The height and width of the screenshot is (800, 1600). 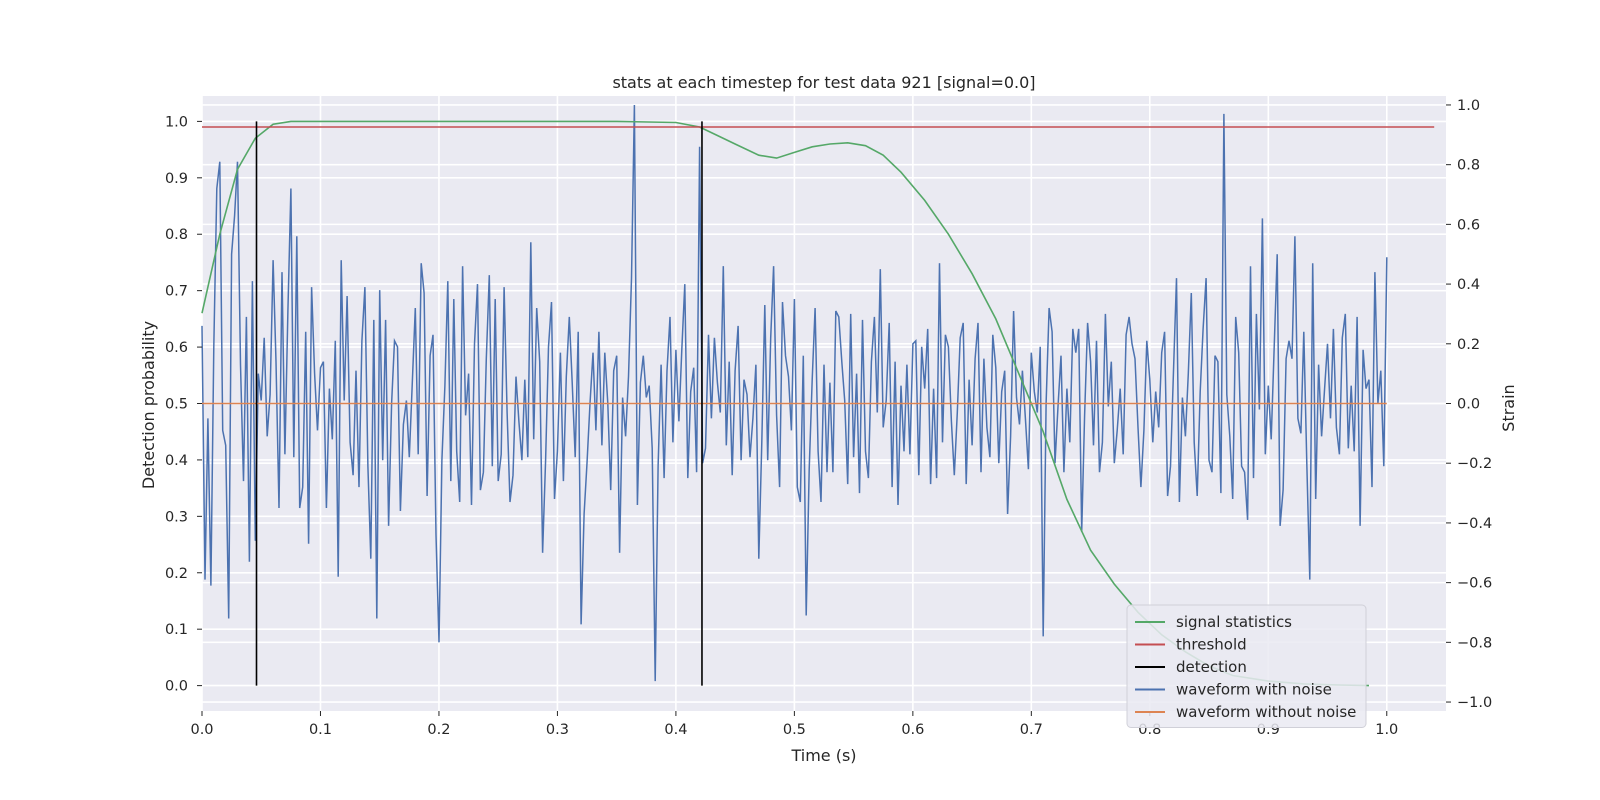 What do you see at coordinates (1468, 106) in the screenshot?
I see `y2-tick-label: 1.0` at bounding box center [1468, 106].